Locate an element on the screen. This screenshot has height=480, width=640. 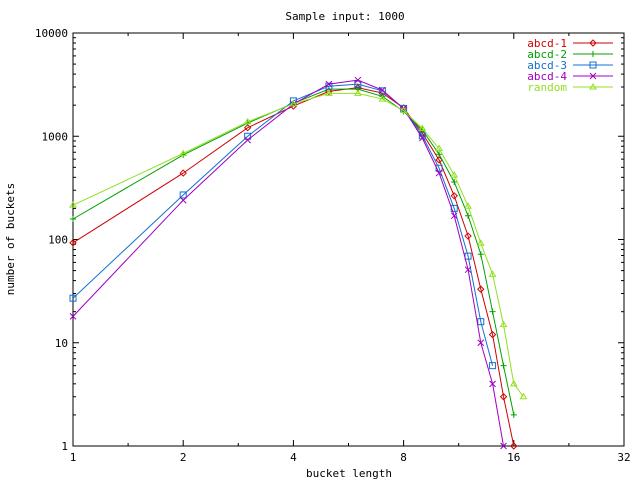
legend-item-abcd-2: abcd-2 is located at coordinates (570, 54).